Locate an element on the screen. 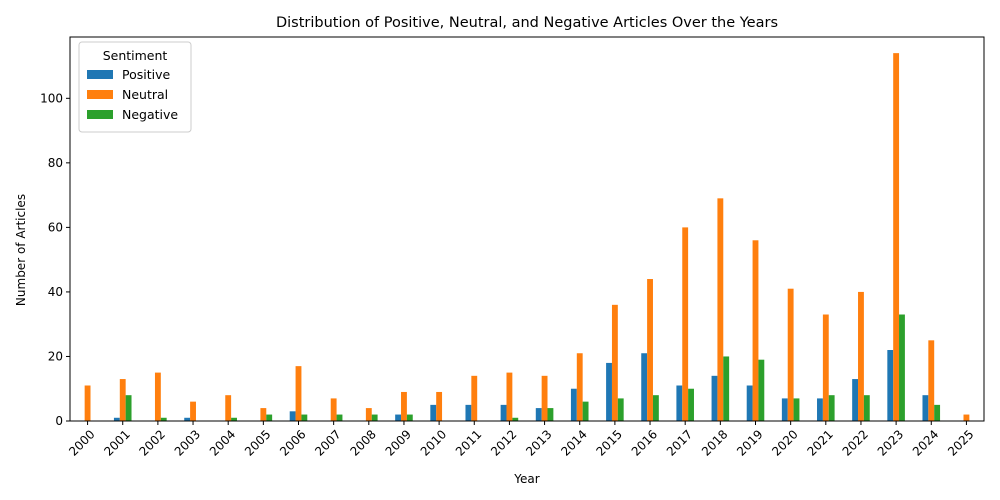 Image resolution: width=1000 pixels, height=500 pixels. bar-neutral-2004 is located at coordinates (228, 408).